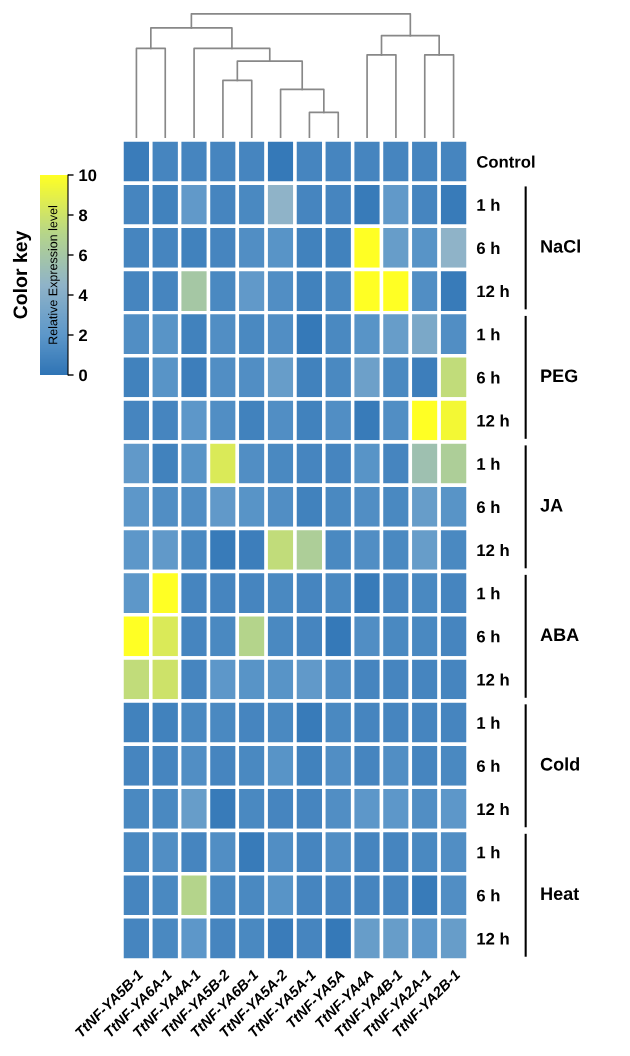 The width and height of the screenshot is (630, 1056). What do you see at coordinates (560, 246) in the screenshot?
I see `text: NaCl` at bounding box center [560, 246].